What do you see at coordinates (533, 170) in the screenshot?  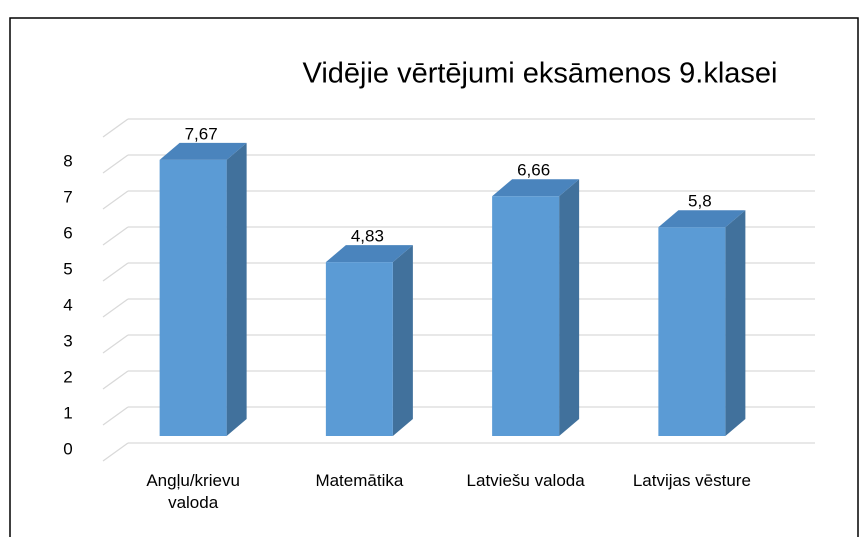 I see `data-label: 6,66` at bounding box center [533, 170].